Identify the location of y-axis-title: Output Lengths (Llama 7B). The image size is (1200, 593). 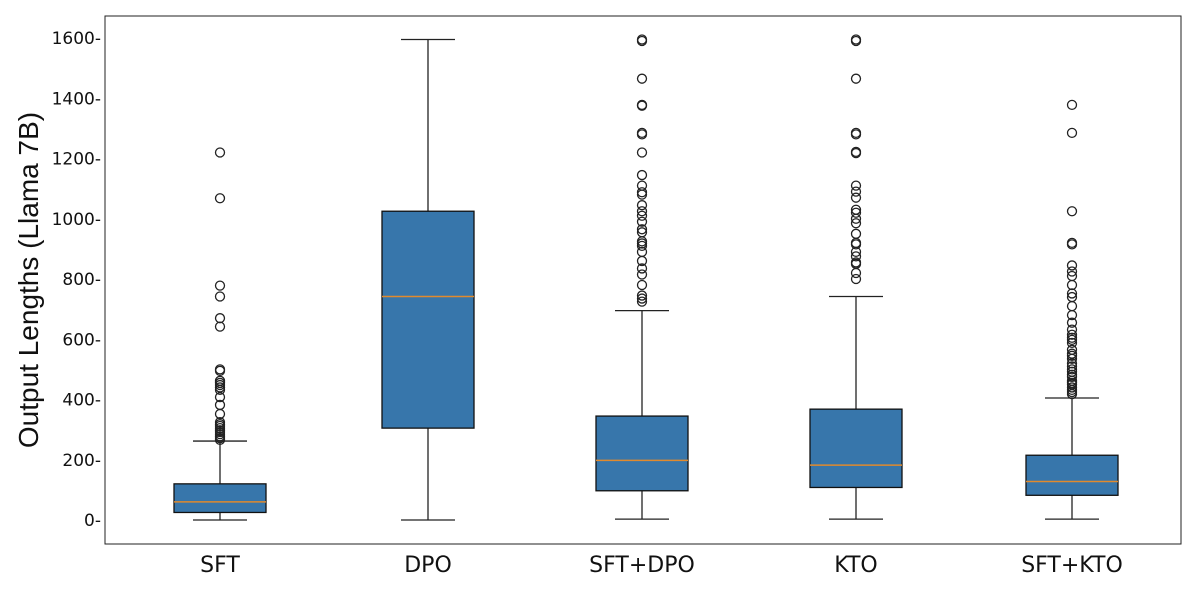
(28, 280).